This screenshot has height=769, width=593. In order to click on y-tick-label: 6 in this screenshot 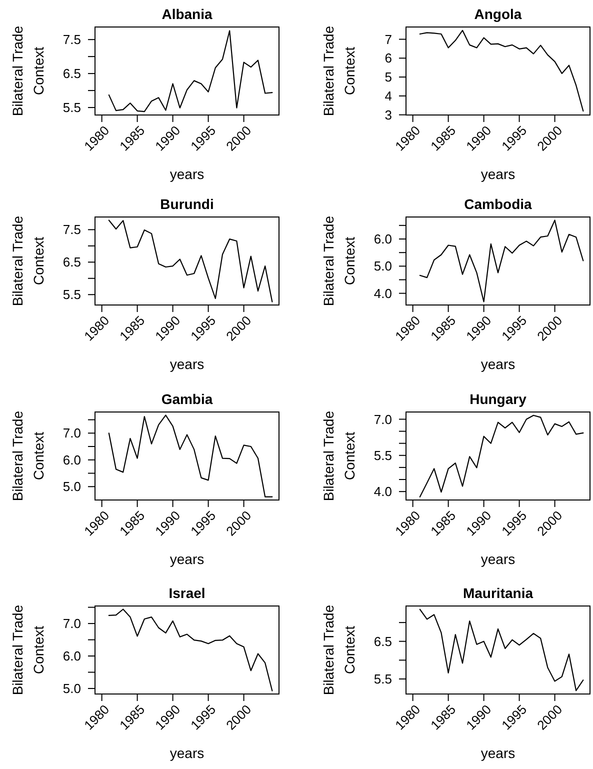, I will do `click(388, 58)`.